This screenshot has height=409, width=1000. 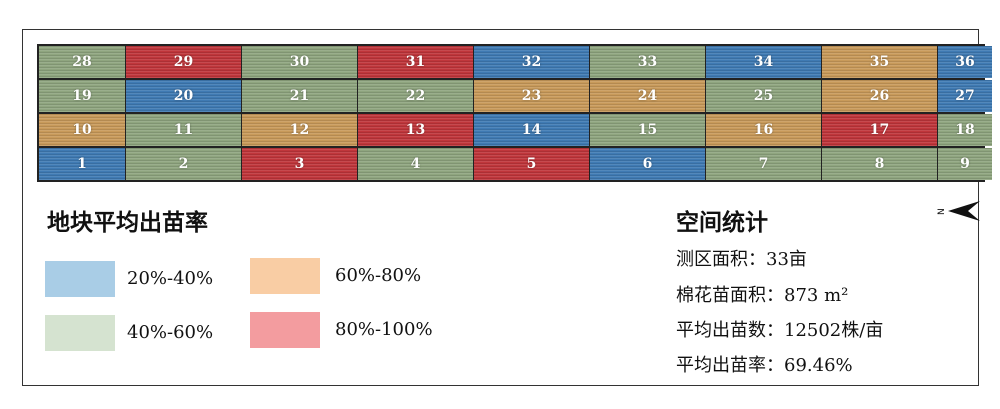 I want to click on plot-32: 32, so click(x=531, y=62).